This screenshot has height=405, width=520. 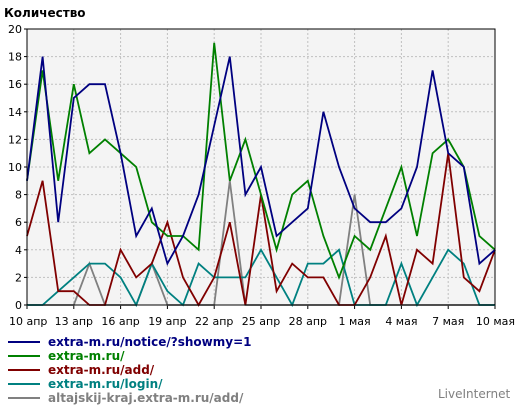 What do you see at coordinates (18, 250) in the screenshot?
I see `y-tick-label: 4` at bounding box center [18, 250].